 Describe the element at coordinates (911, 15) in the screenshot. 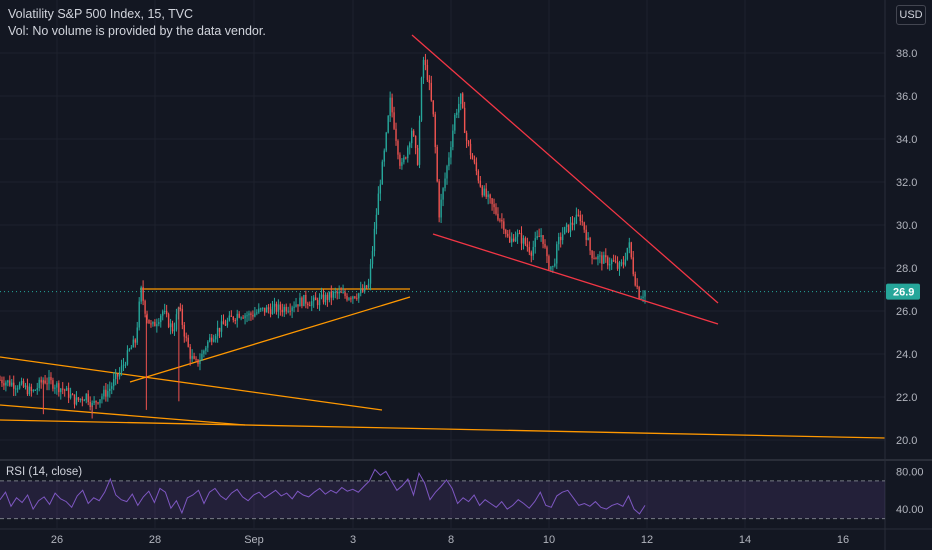

I see `currency-button: USD` at that location.